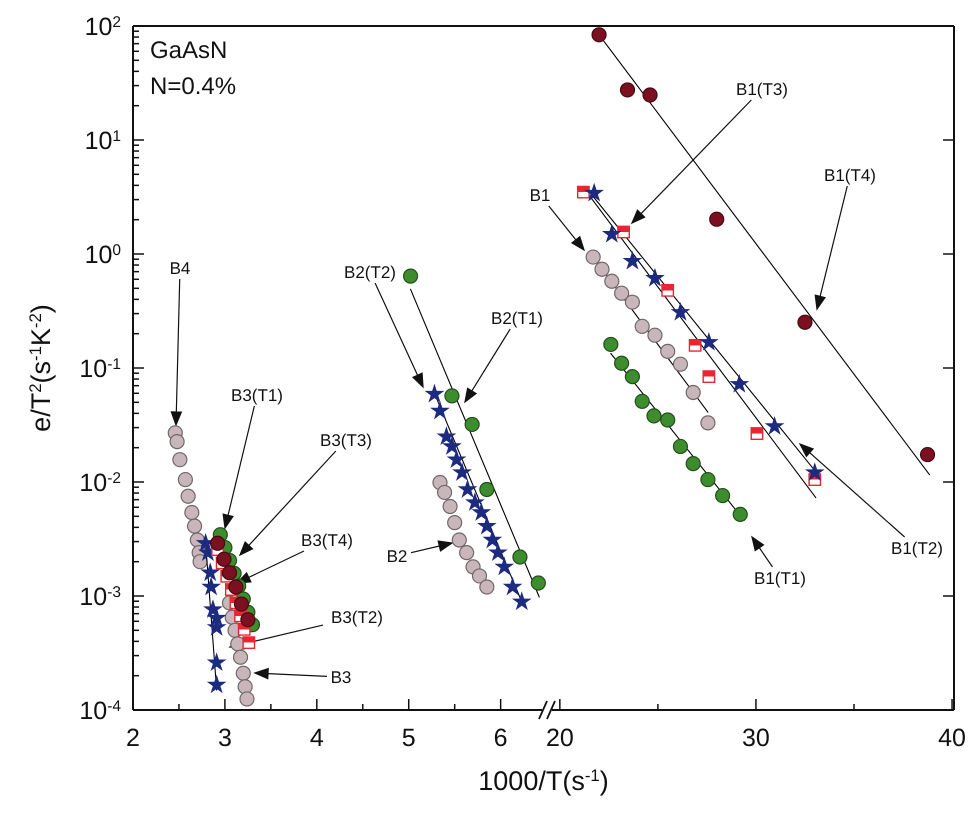 This screenshot has height=820, width=975. Describe the element at coordinates (397, 556) in the screenshot. I see `annotation: B2` at that location.